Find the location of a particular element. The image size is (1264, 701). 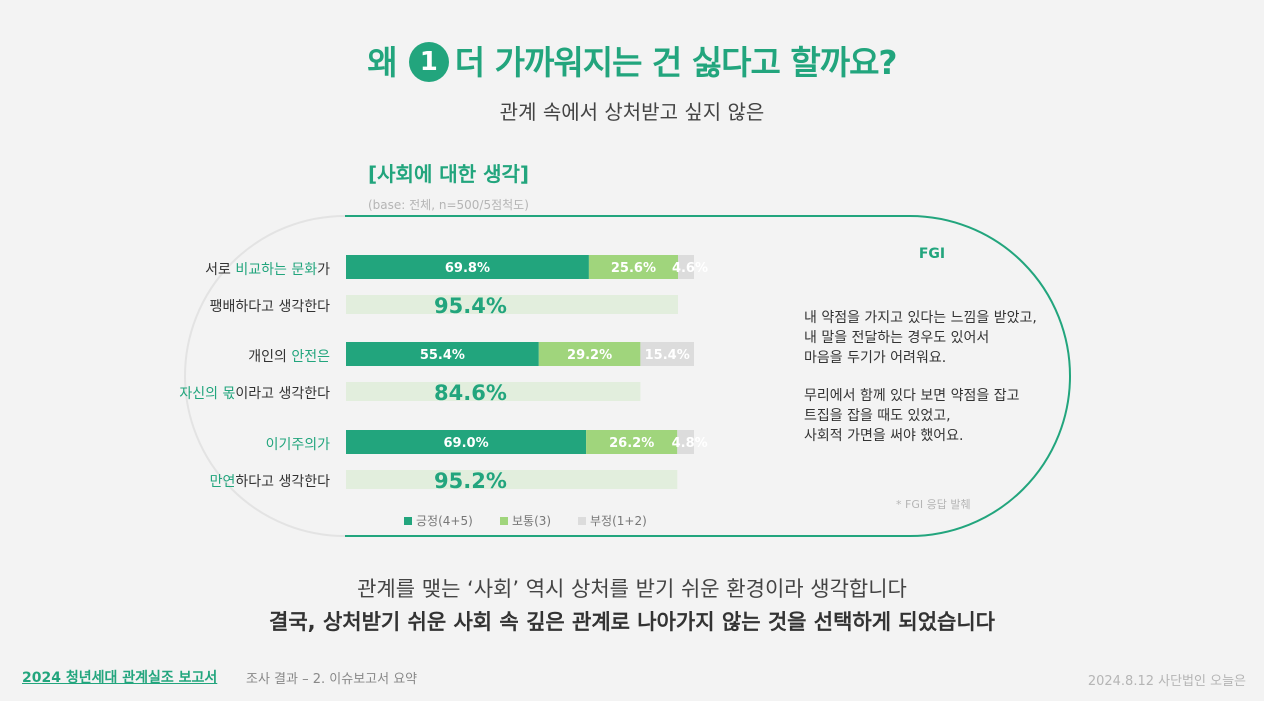

row-label-segment: 만연 is located at coordinates (222, 482).